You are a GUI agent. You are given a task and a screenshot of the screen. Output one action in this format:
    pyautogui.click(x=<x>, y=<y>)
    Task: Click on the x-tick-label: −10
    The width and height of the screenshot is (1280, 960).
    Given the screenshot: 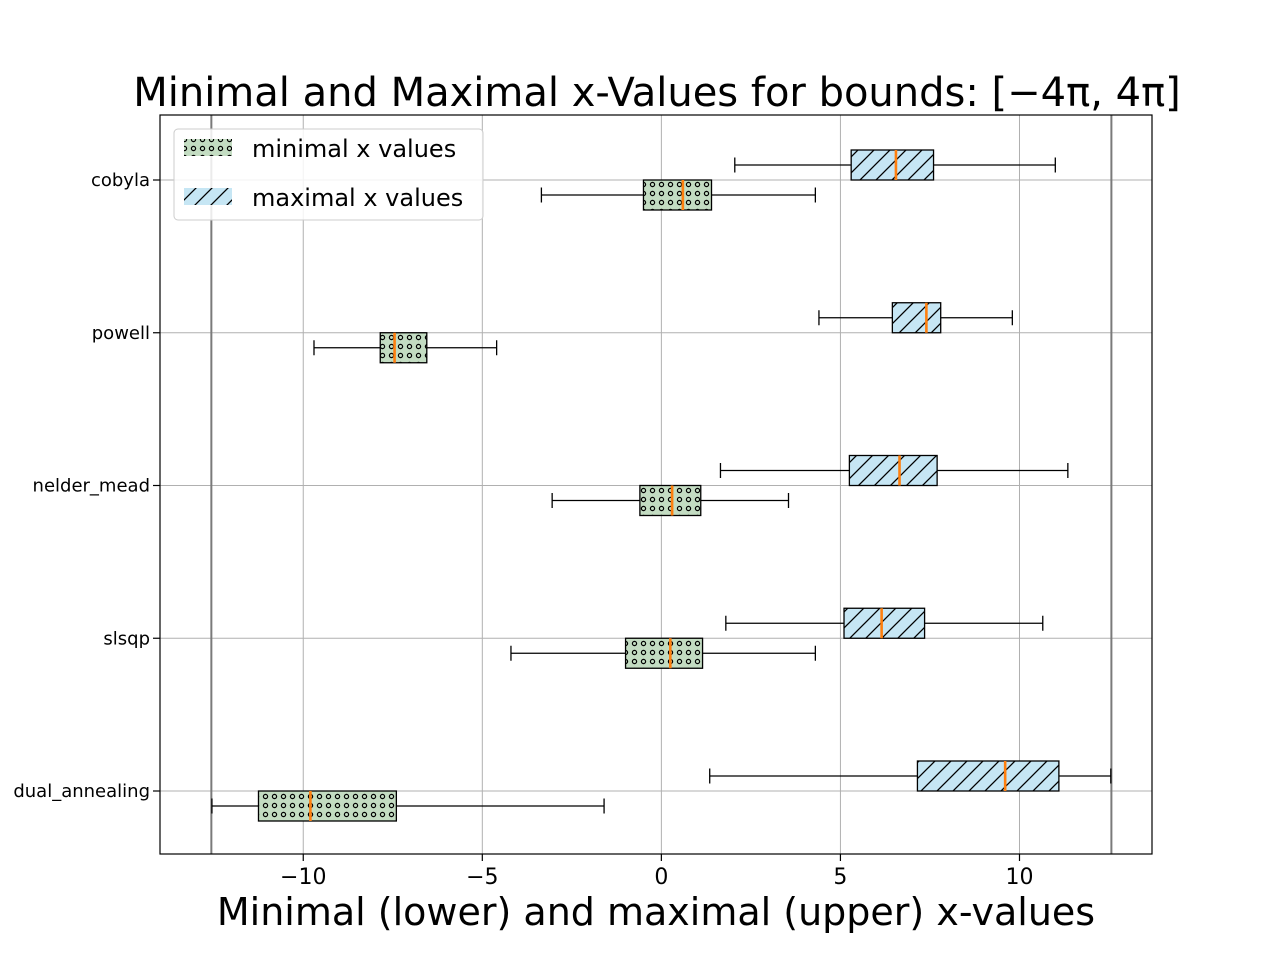 What is the action you would take?
    pyautogui.click(x=303, y=877)
    